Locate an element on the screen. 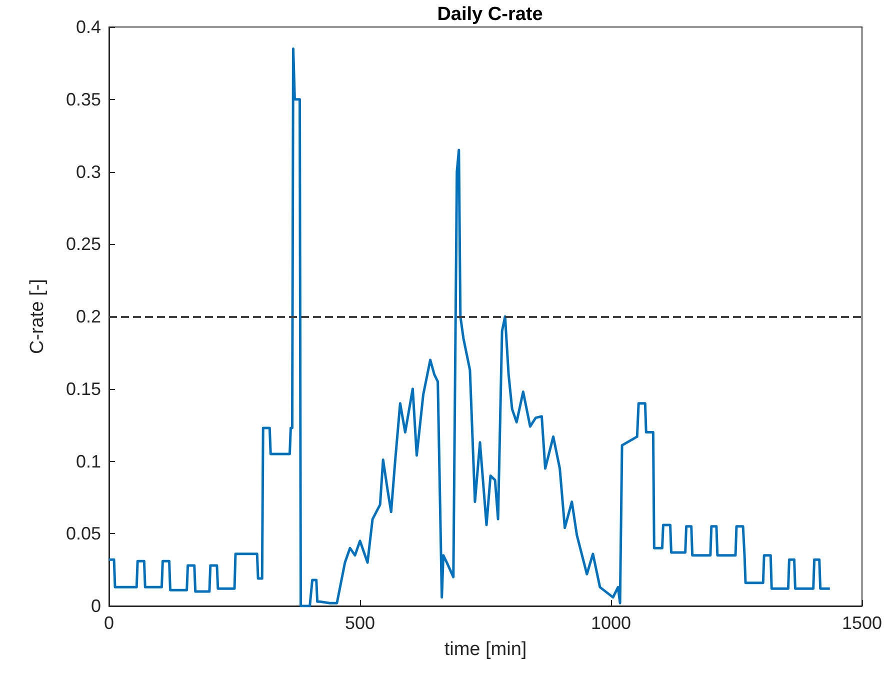 The height and width of the screenshot is (689, 894). y-axis-title: C-rate [-] is located at coordinates (37, 316).